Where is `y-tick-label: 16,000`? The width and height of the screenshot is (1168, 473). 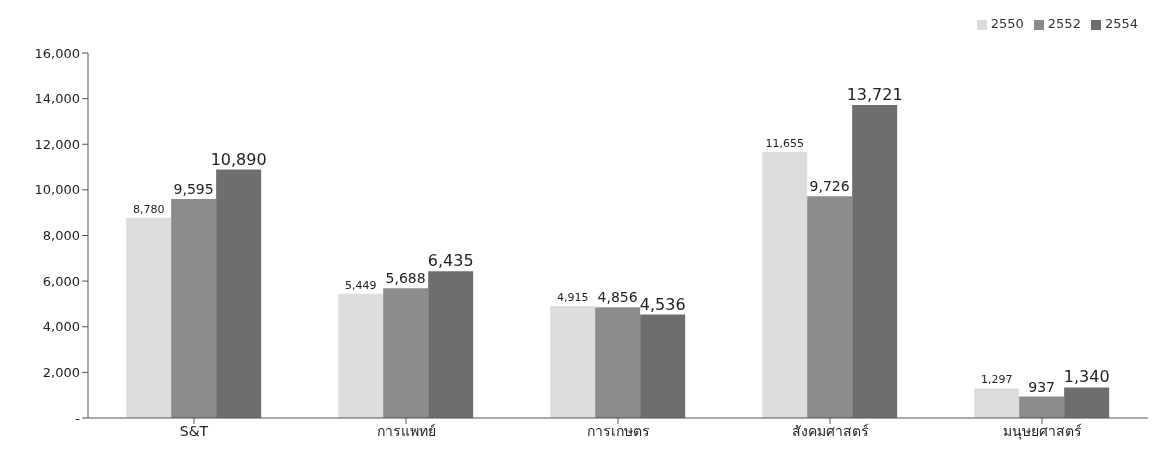 y-tick-label: 16,000 is located at coordinates (57, 53).